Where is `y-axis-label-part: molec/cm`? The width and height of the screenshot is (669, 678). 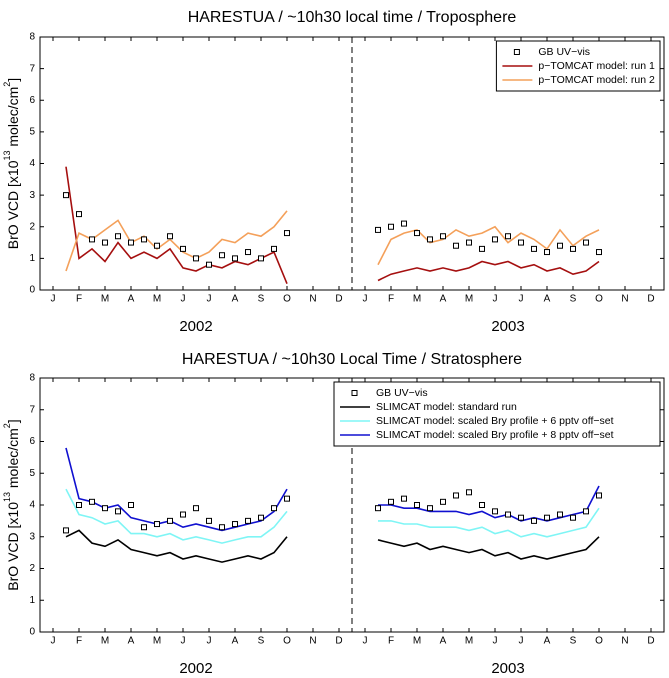
y-axis-label-part: molec/cm is located at coordinates (13, 460).